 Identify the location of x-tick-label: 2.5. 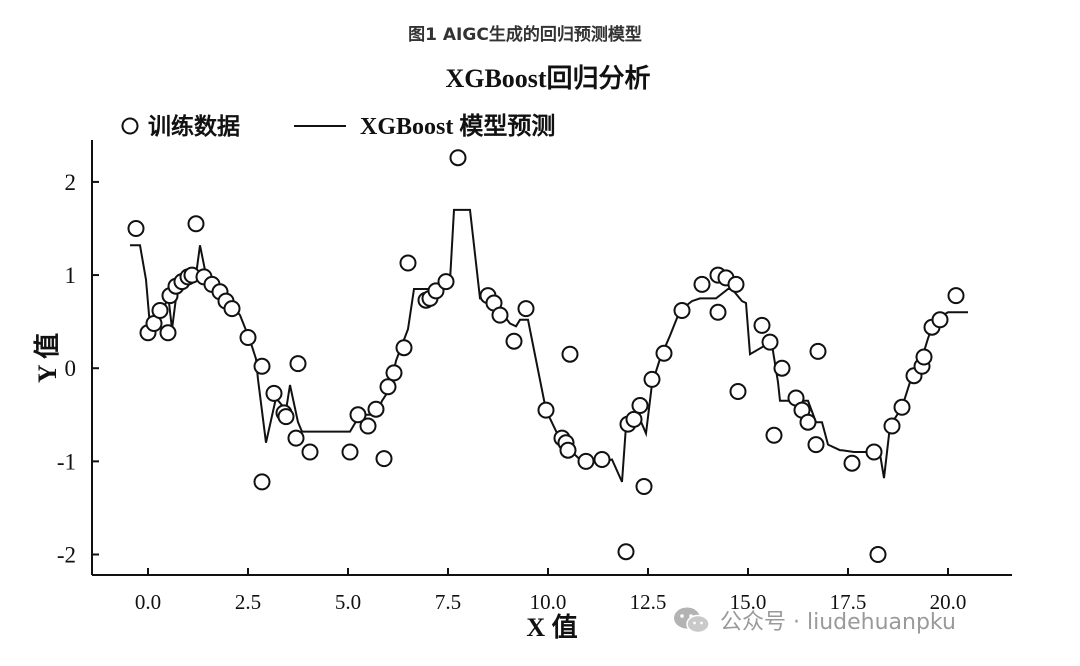
(248, 602).